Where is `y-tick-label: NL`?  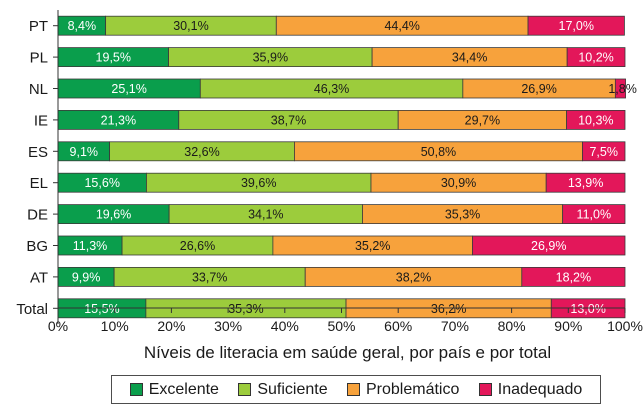 y-tick-label: NL is located at coordinates (38, 89).